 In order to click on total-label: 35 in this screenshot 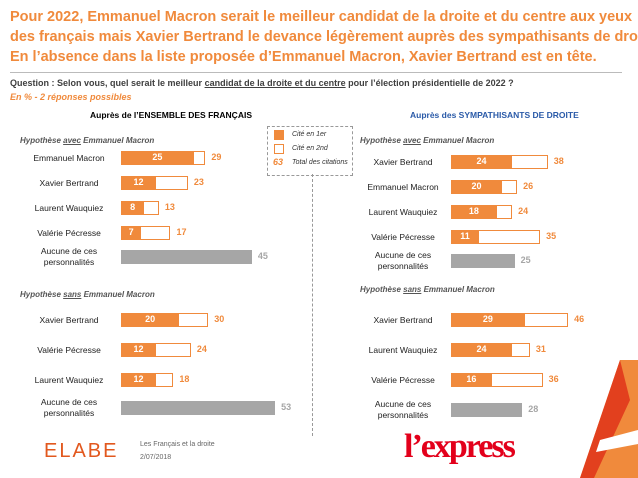, I will do `click(551, 236)`.